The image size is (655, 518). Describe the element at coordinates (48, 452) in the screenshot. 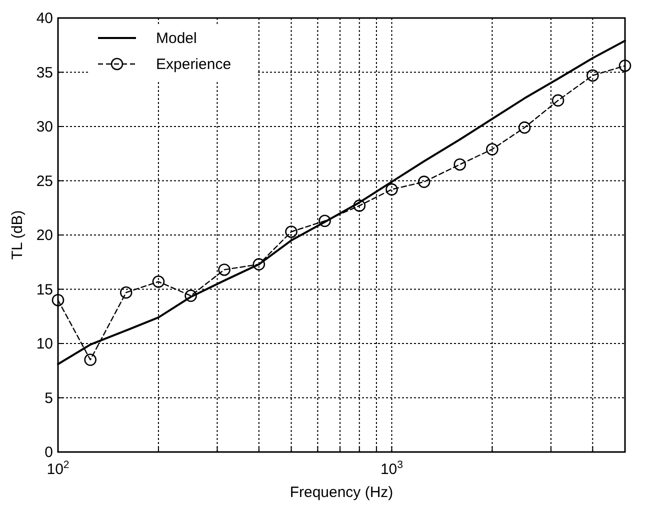

I see `y-tick-label: 0` at that location.